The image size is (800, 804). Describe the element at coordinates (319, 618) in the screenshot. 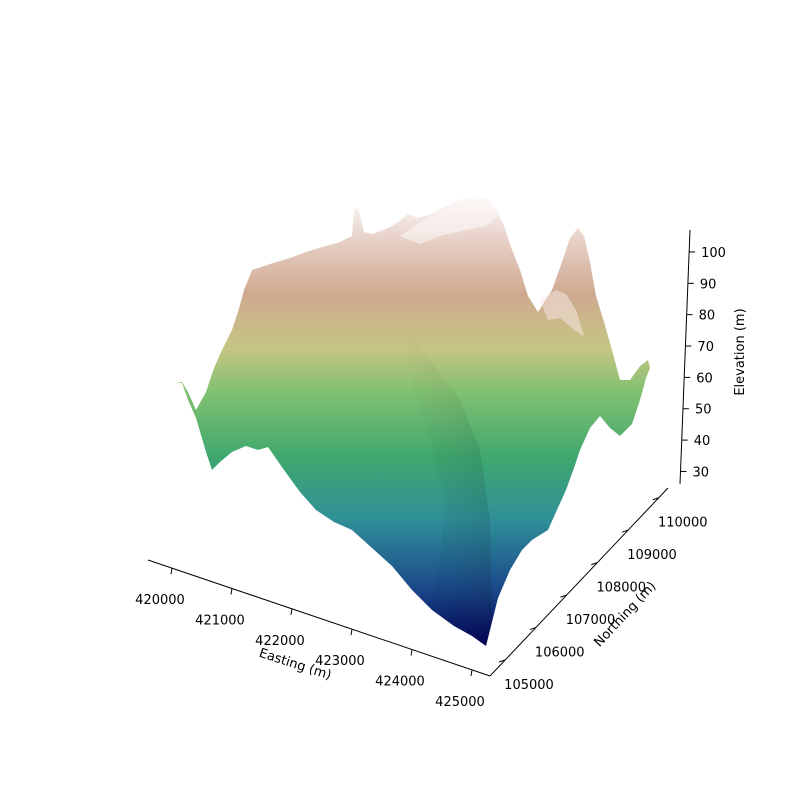

I see `x-axis-line` at that location.